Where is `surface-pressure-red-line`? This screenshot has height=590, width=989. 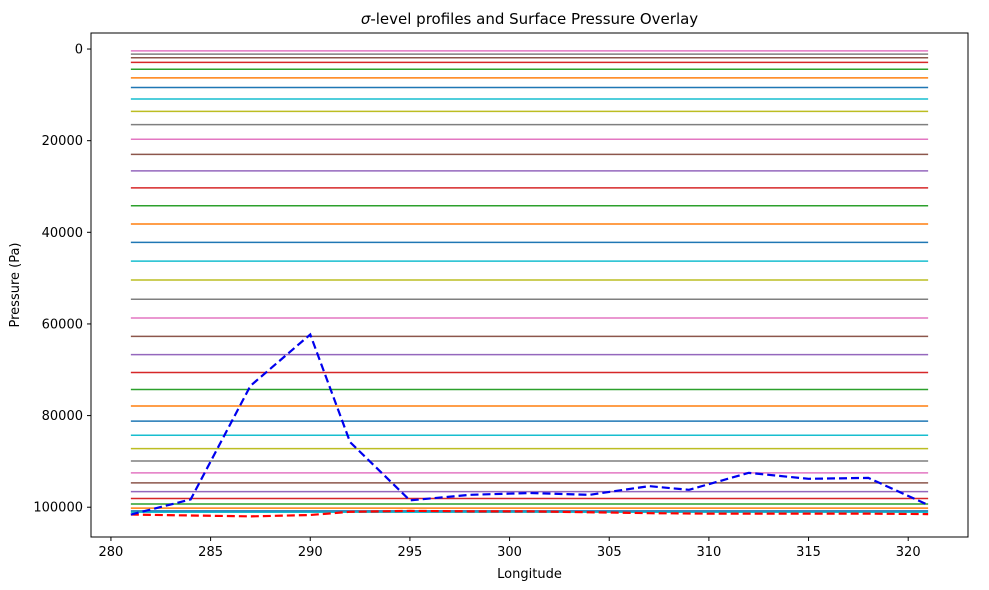 surface-pressure-red-line is located at coordinates (529, 513).